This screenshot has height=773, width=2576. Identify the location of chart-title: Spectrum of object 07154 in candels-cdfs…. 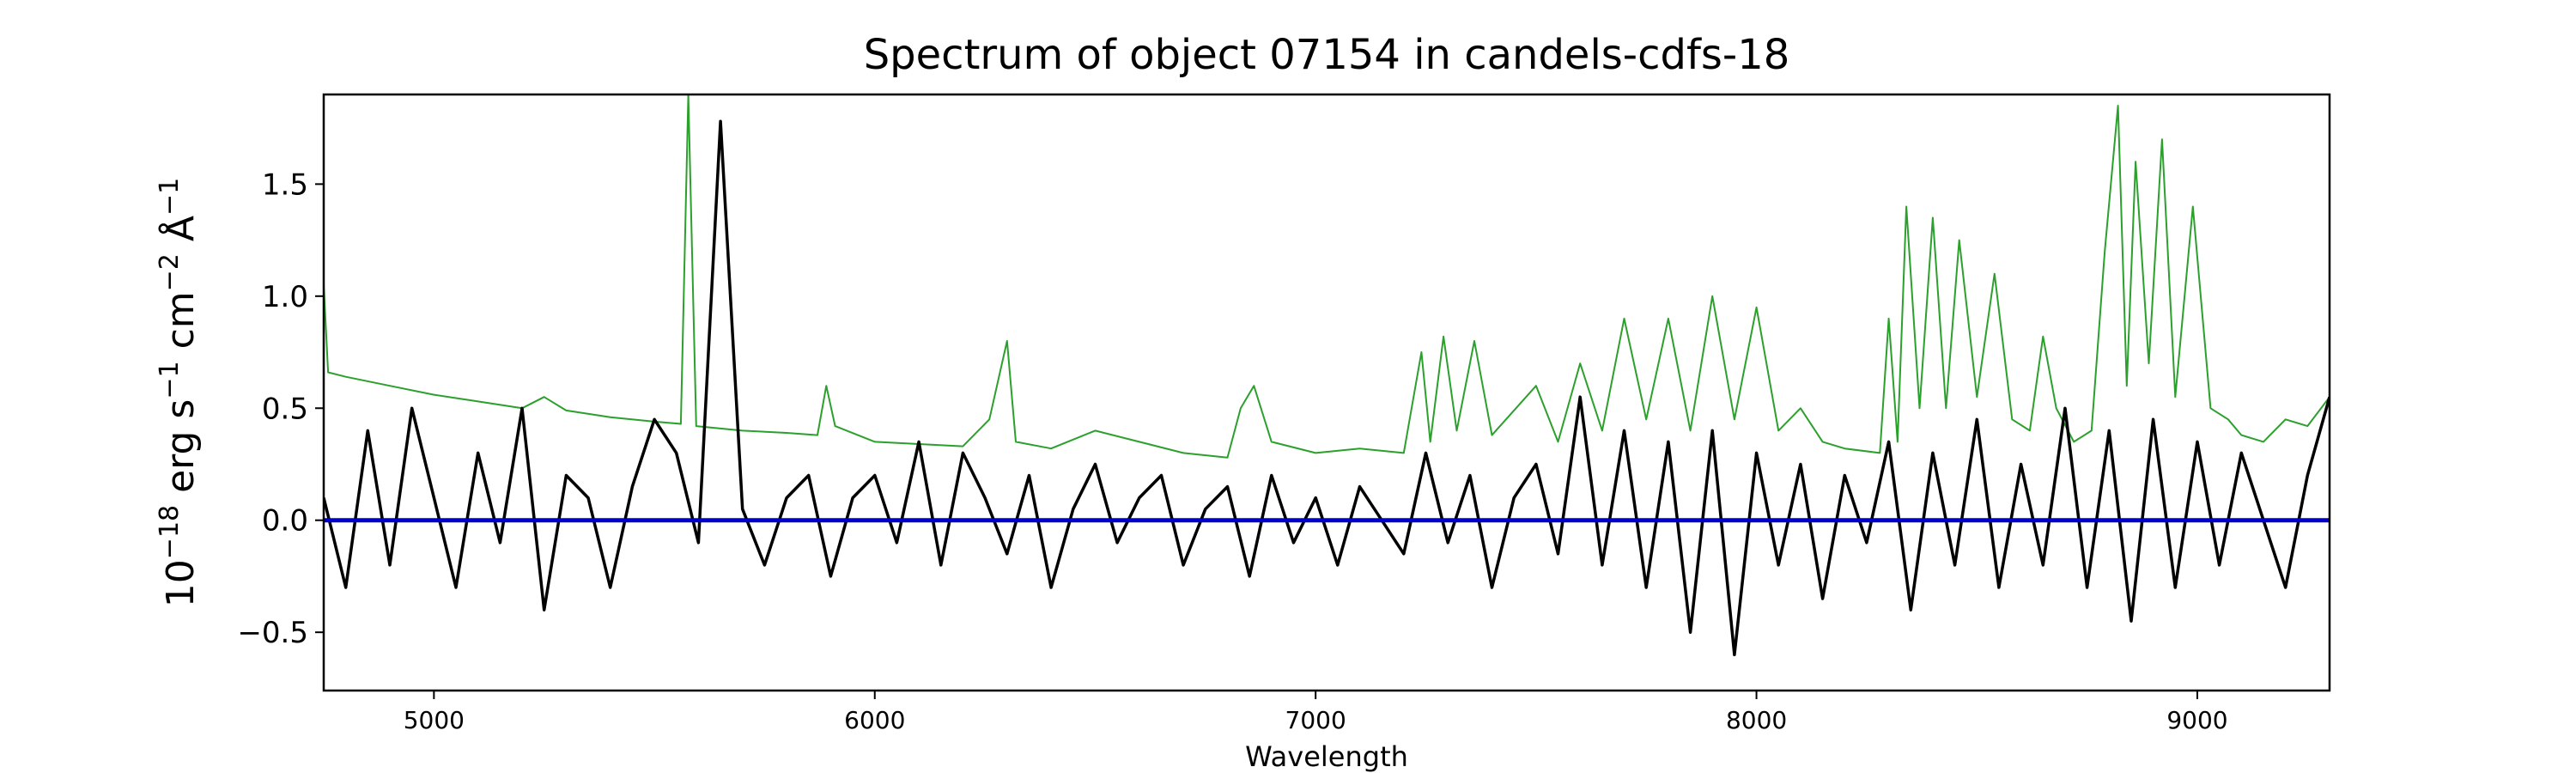
(1327, 55).